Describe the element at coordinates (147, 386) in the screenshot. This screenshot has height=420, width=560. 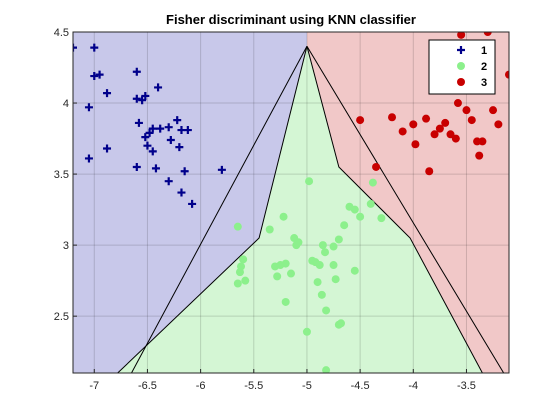
I see `x-tick-label: -6.5` at that location.